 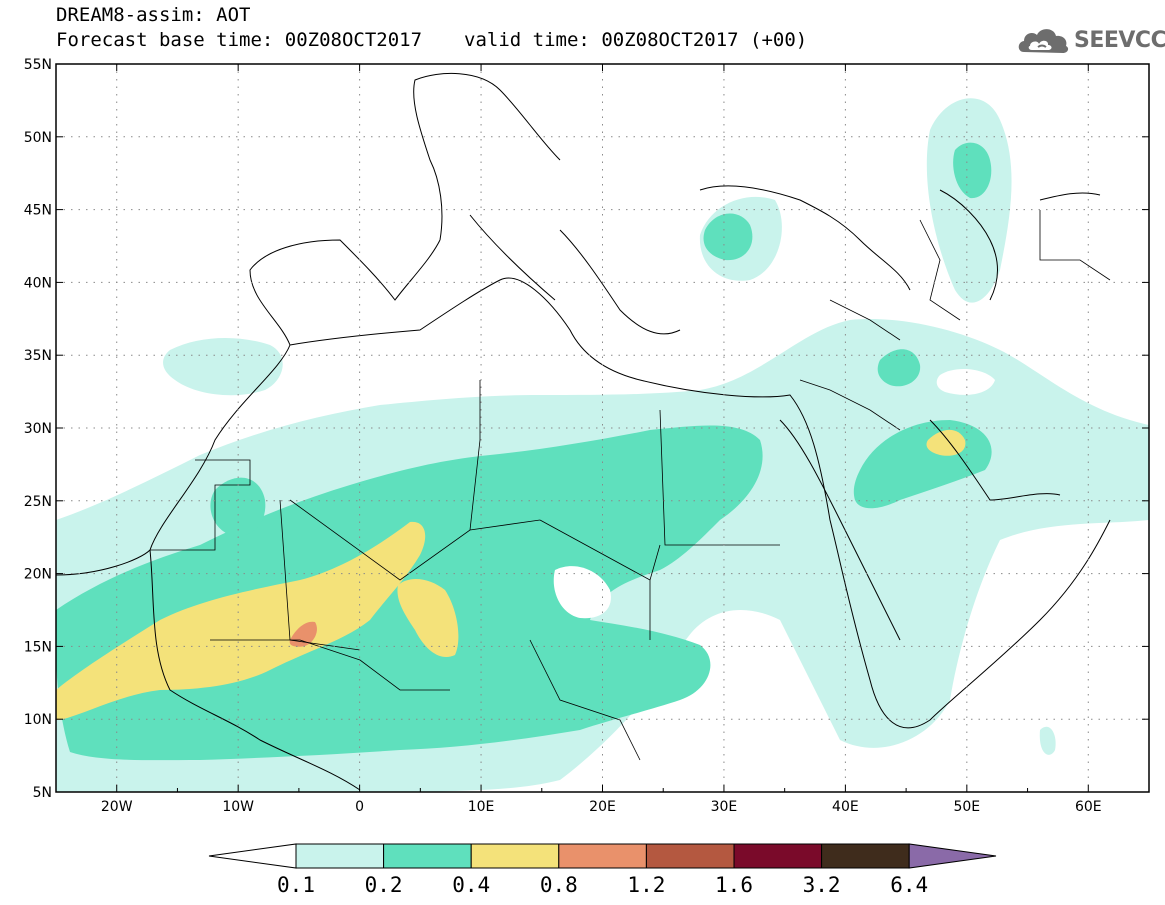 I want to click on valid-time-text: valid time: 00Z08OCT2017 (+00), so click(x=636, y=40).